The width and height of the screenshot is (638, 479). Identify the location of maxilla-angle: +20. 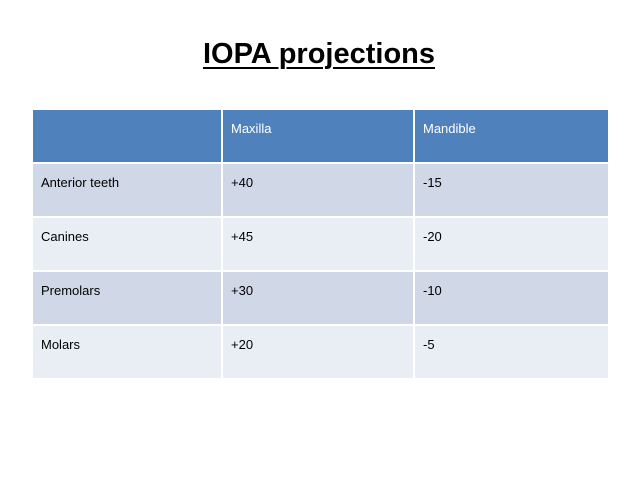
(318, 352).